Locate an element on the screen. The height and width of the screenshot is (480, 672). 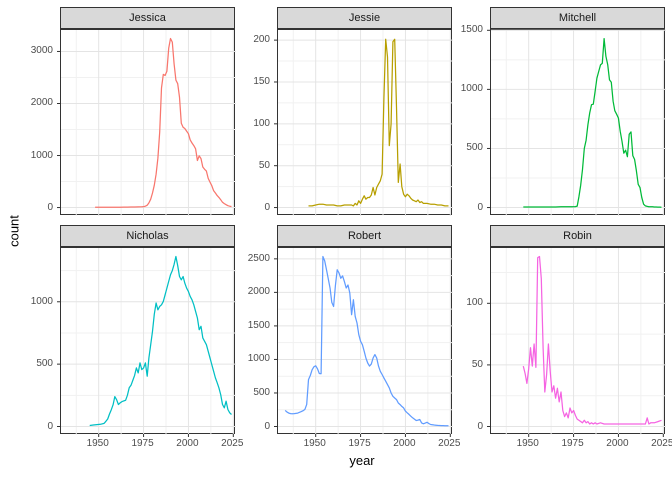
series-line-nicholas is located at coordinates (160, 341).